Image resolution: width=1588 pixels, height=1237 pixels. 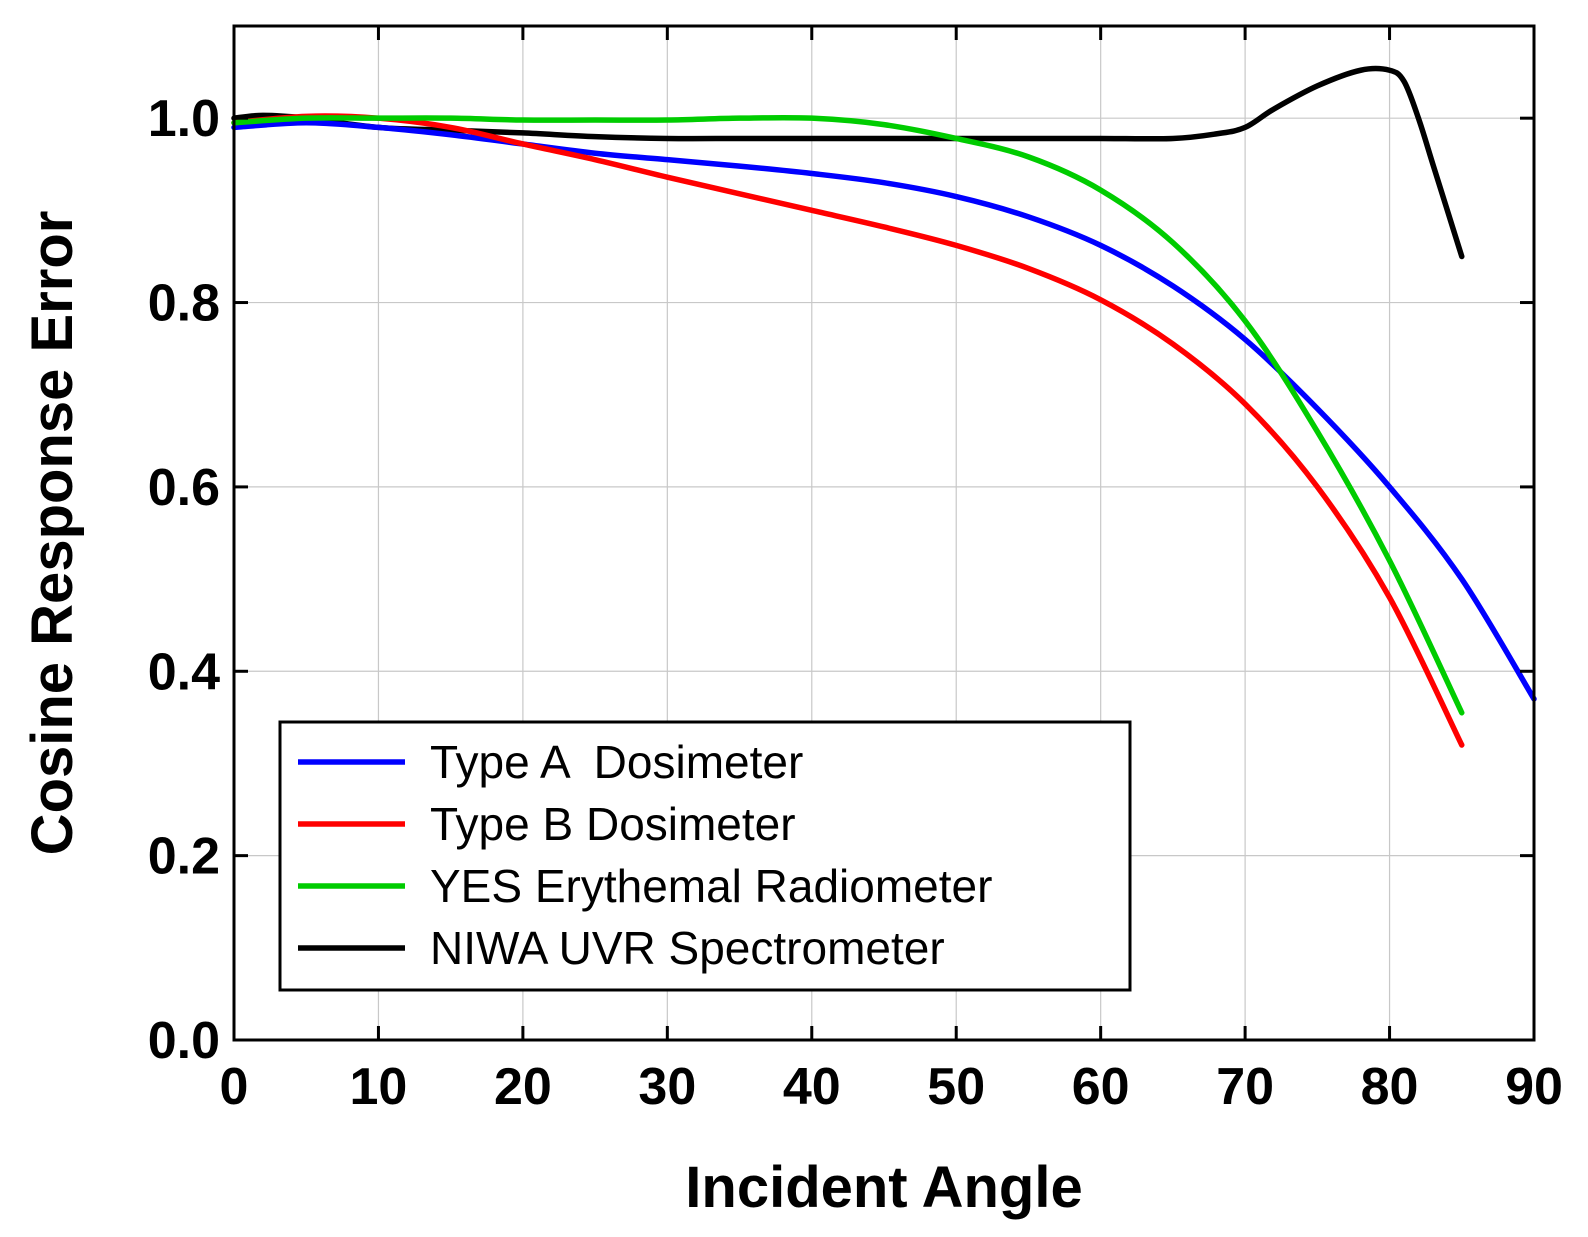 What do you see at coordinates (1534, 1087) in the screenshot?
I see `x-tick-label: 90` at bounding box center [1534, 1087].